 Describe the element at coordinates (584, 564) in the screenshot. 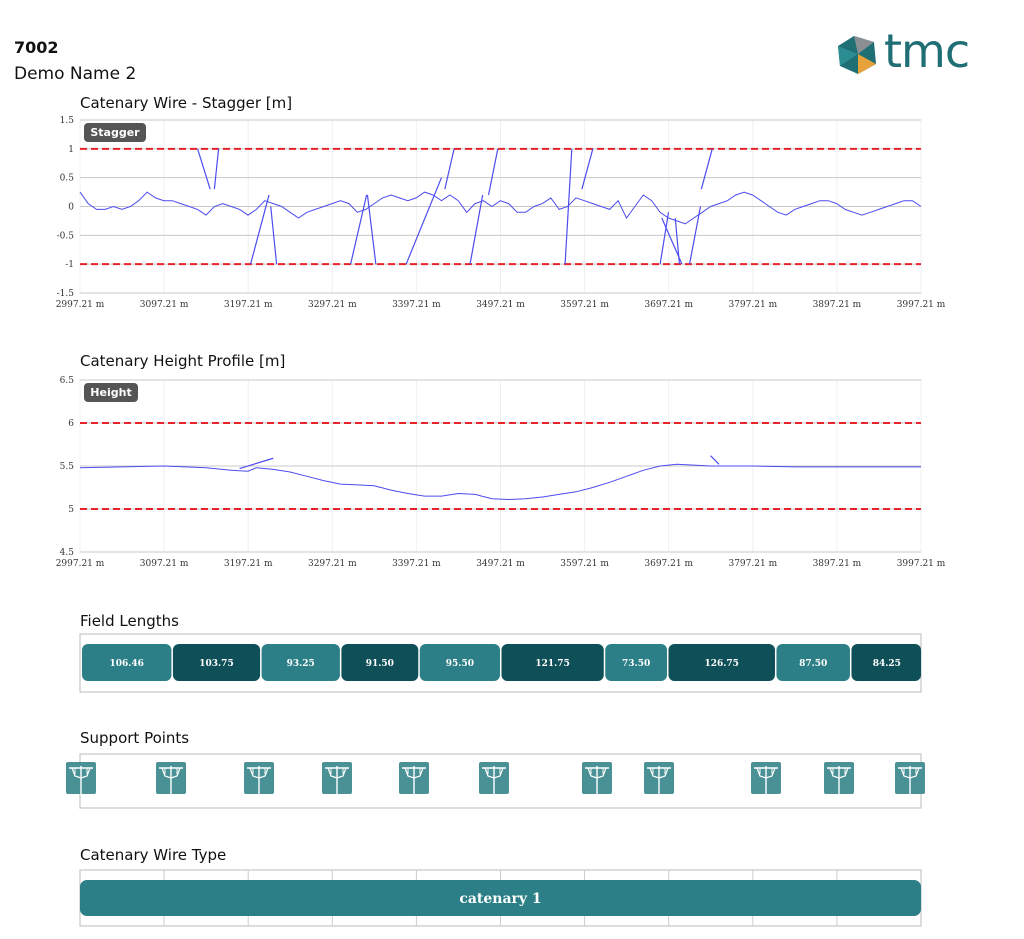

I see `height-xtick-label: 3597.21 m` at that location.